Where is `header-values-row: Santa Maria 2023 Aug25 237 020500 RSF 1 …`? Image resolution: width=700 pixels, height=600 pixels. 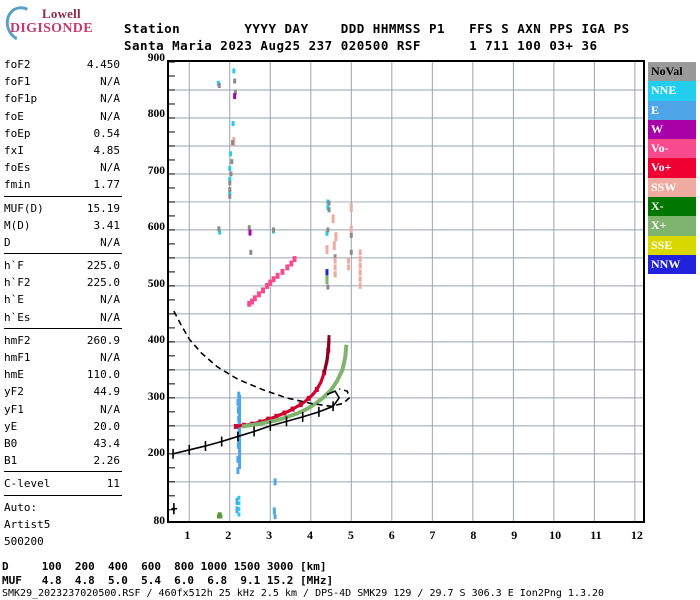
header-values-row: Santa Maria 2023 Aug25 237 020500 RSF 1 … is located at coordinates (361, 45).